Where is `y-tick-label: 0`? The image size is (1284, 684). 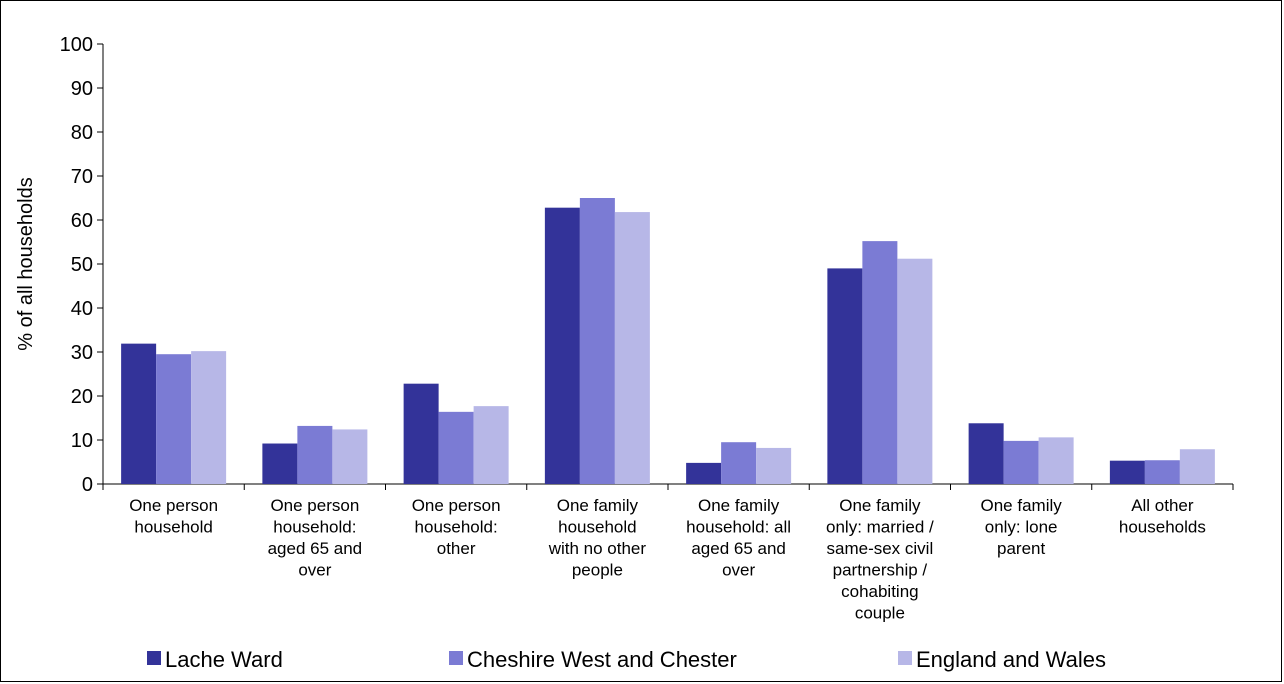
y-tick-label: 0 is located at coordinates (87, 485).